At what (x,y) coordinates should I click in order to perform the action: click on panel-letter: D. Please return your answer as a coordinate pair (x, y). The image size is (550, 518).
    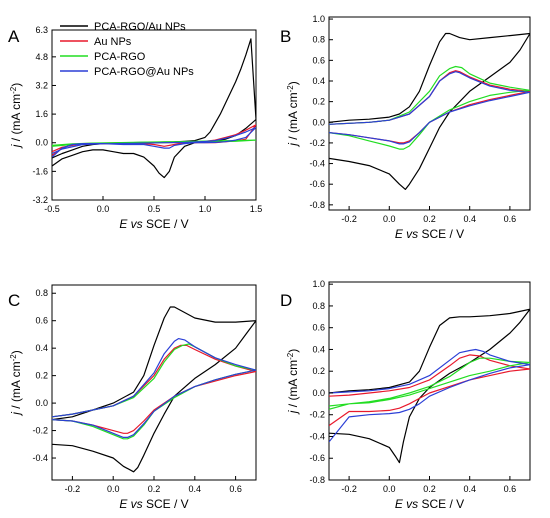
    Looking at the image, I should click on (286, 300).